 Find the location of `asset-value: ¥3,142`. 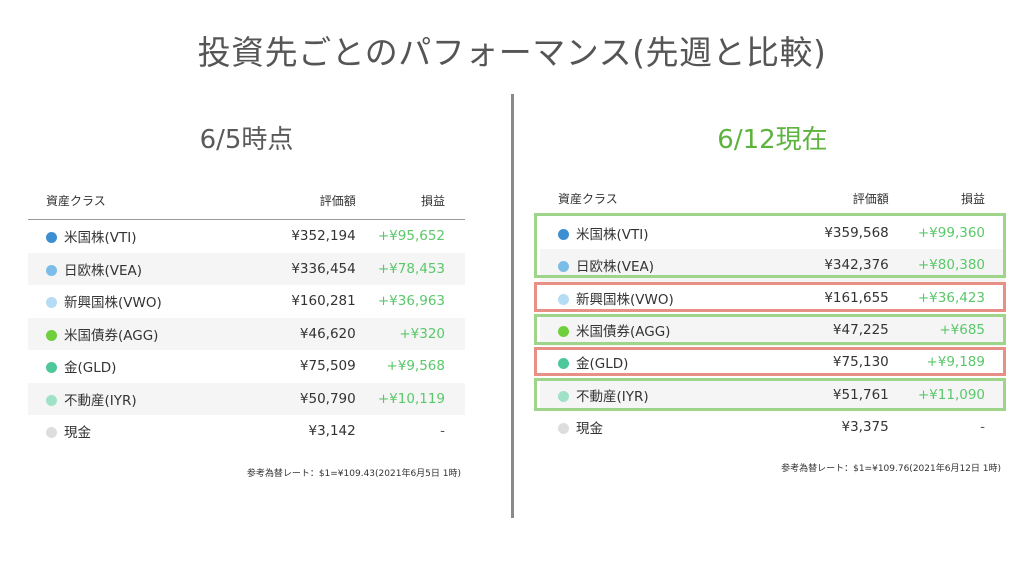

asset-value: ¥3,142 is located at coordinates (332, 431).